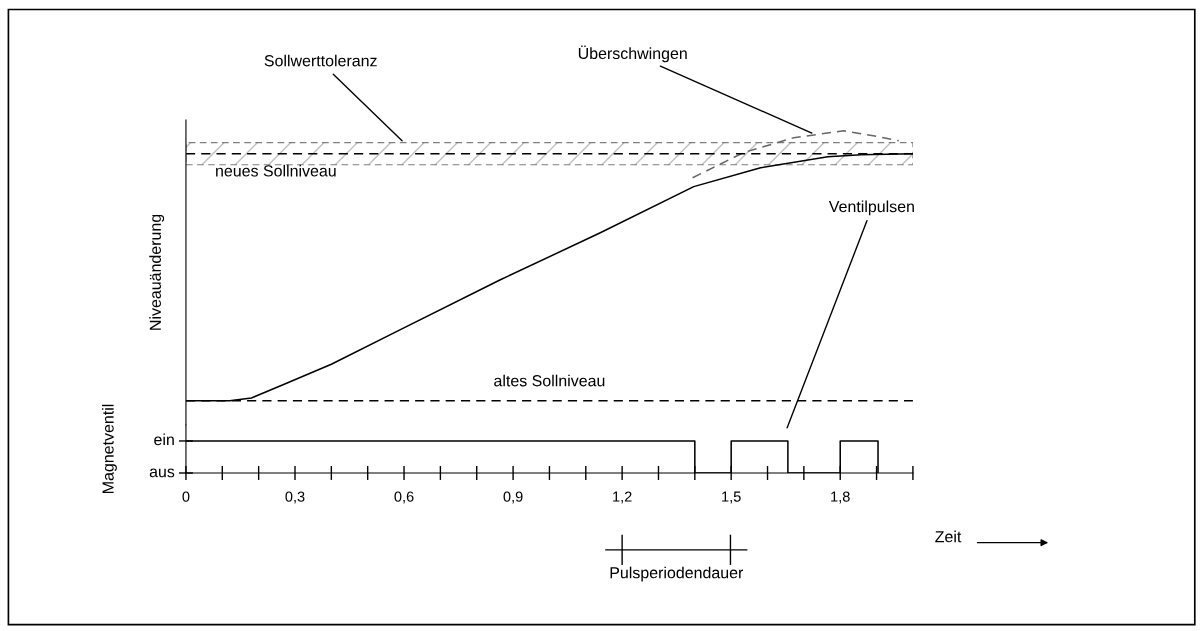 The height and width of the screenshot is (631, 1202). What do you see at coordinates (632, 54) in the screenshot?
I see `text: Überschwingen` at bounding box center [632, 54].